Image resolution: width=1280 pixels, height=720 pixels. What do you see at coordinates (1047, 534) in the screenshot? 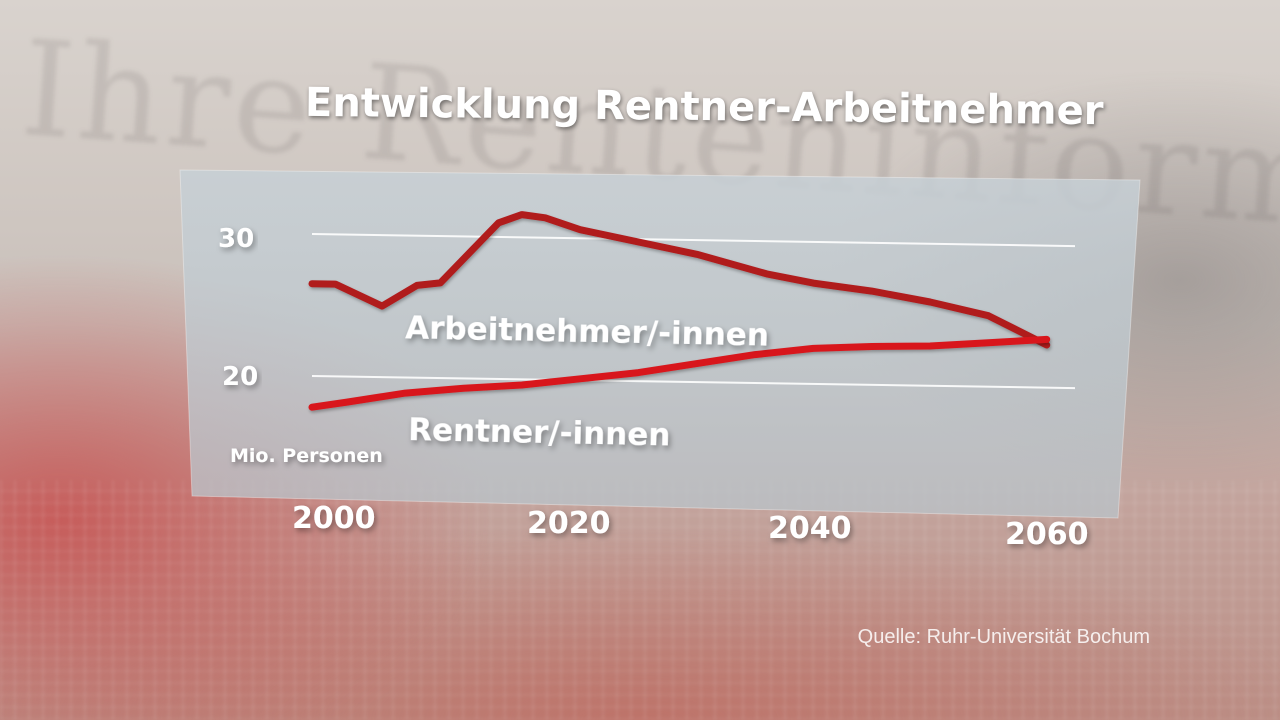
I see `x-tick-label-2060: 2060` at bounding box center [1047, 534].